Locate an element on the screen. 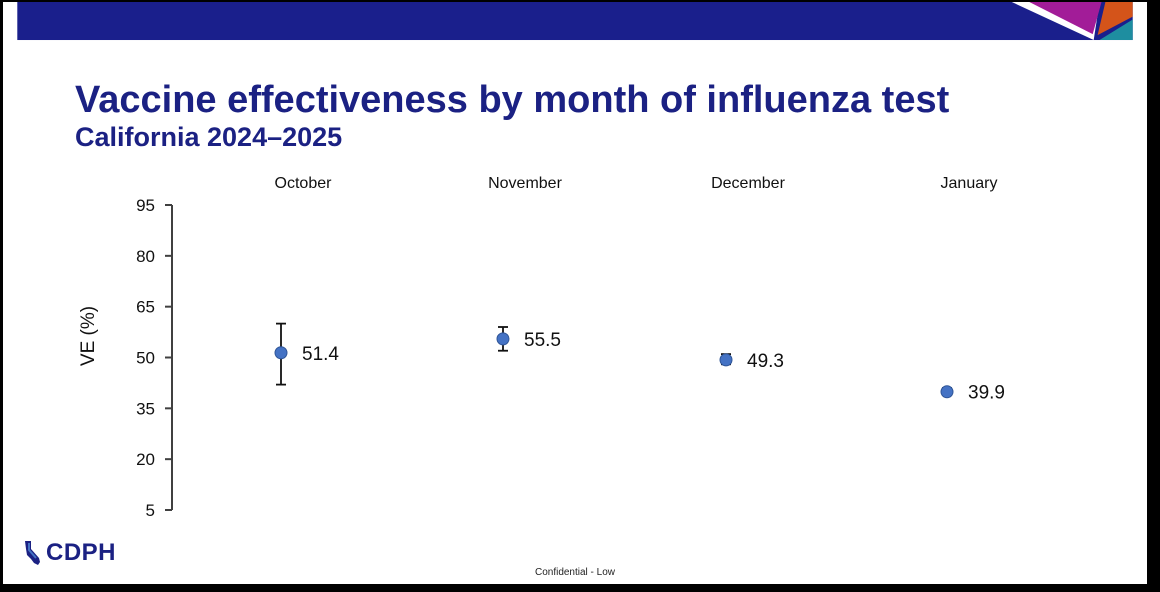 This screenshot has width=1160, height=592. y-tick-label: 65 is located at coordinates (145, 307).